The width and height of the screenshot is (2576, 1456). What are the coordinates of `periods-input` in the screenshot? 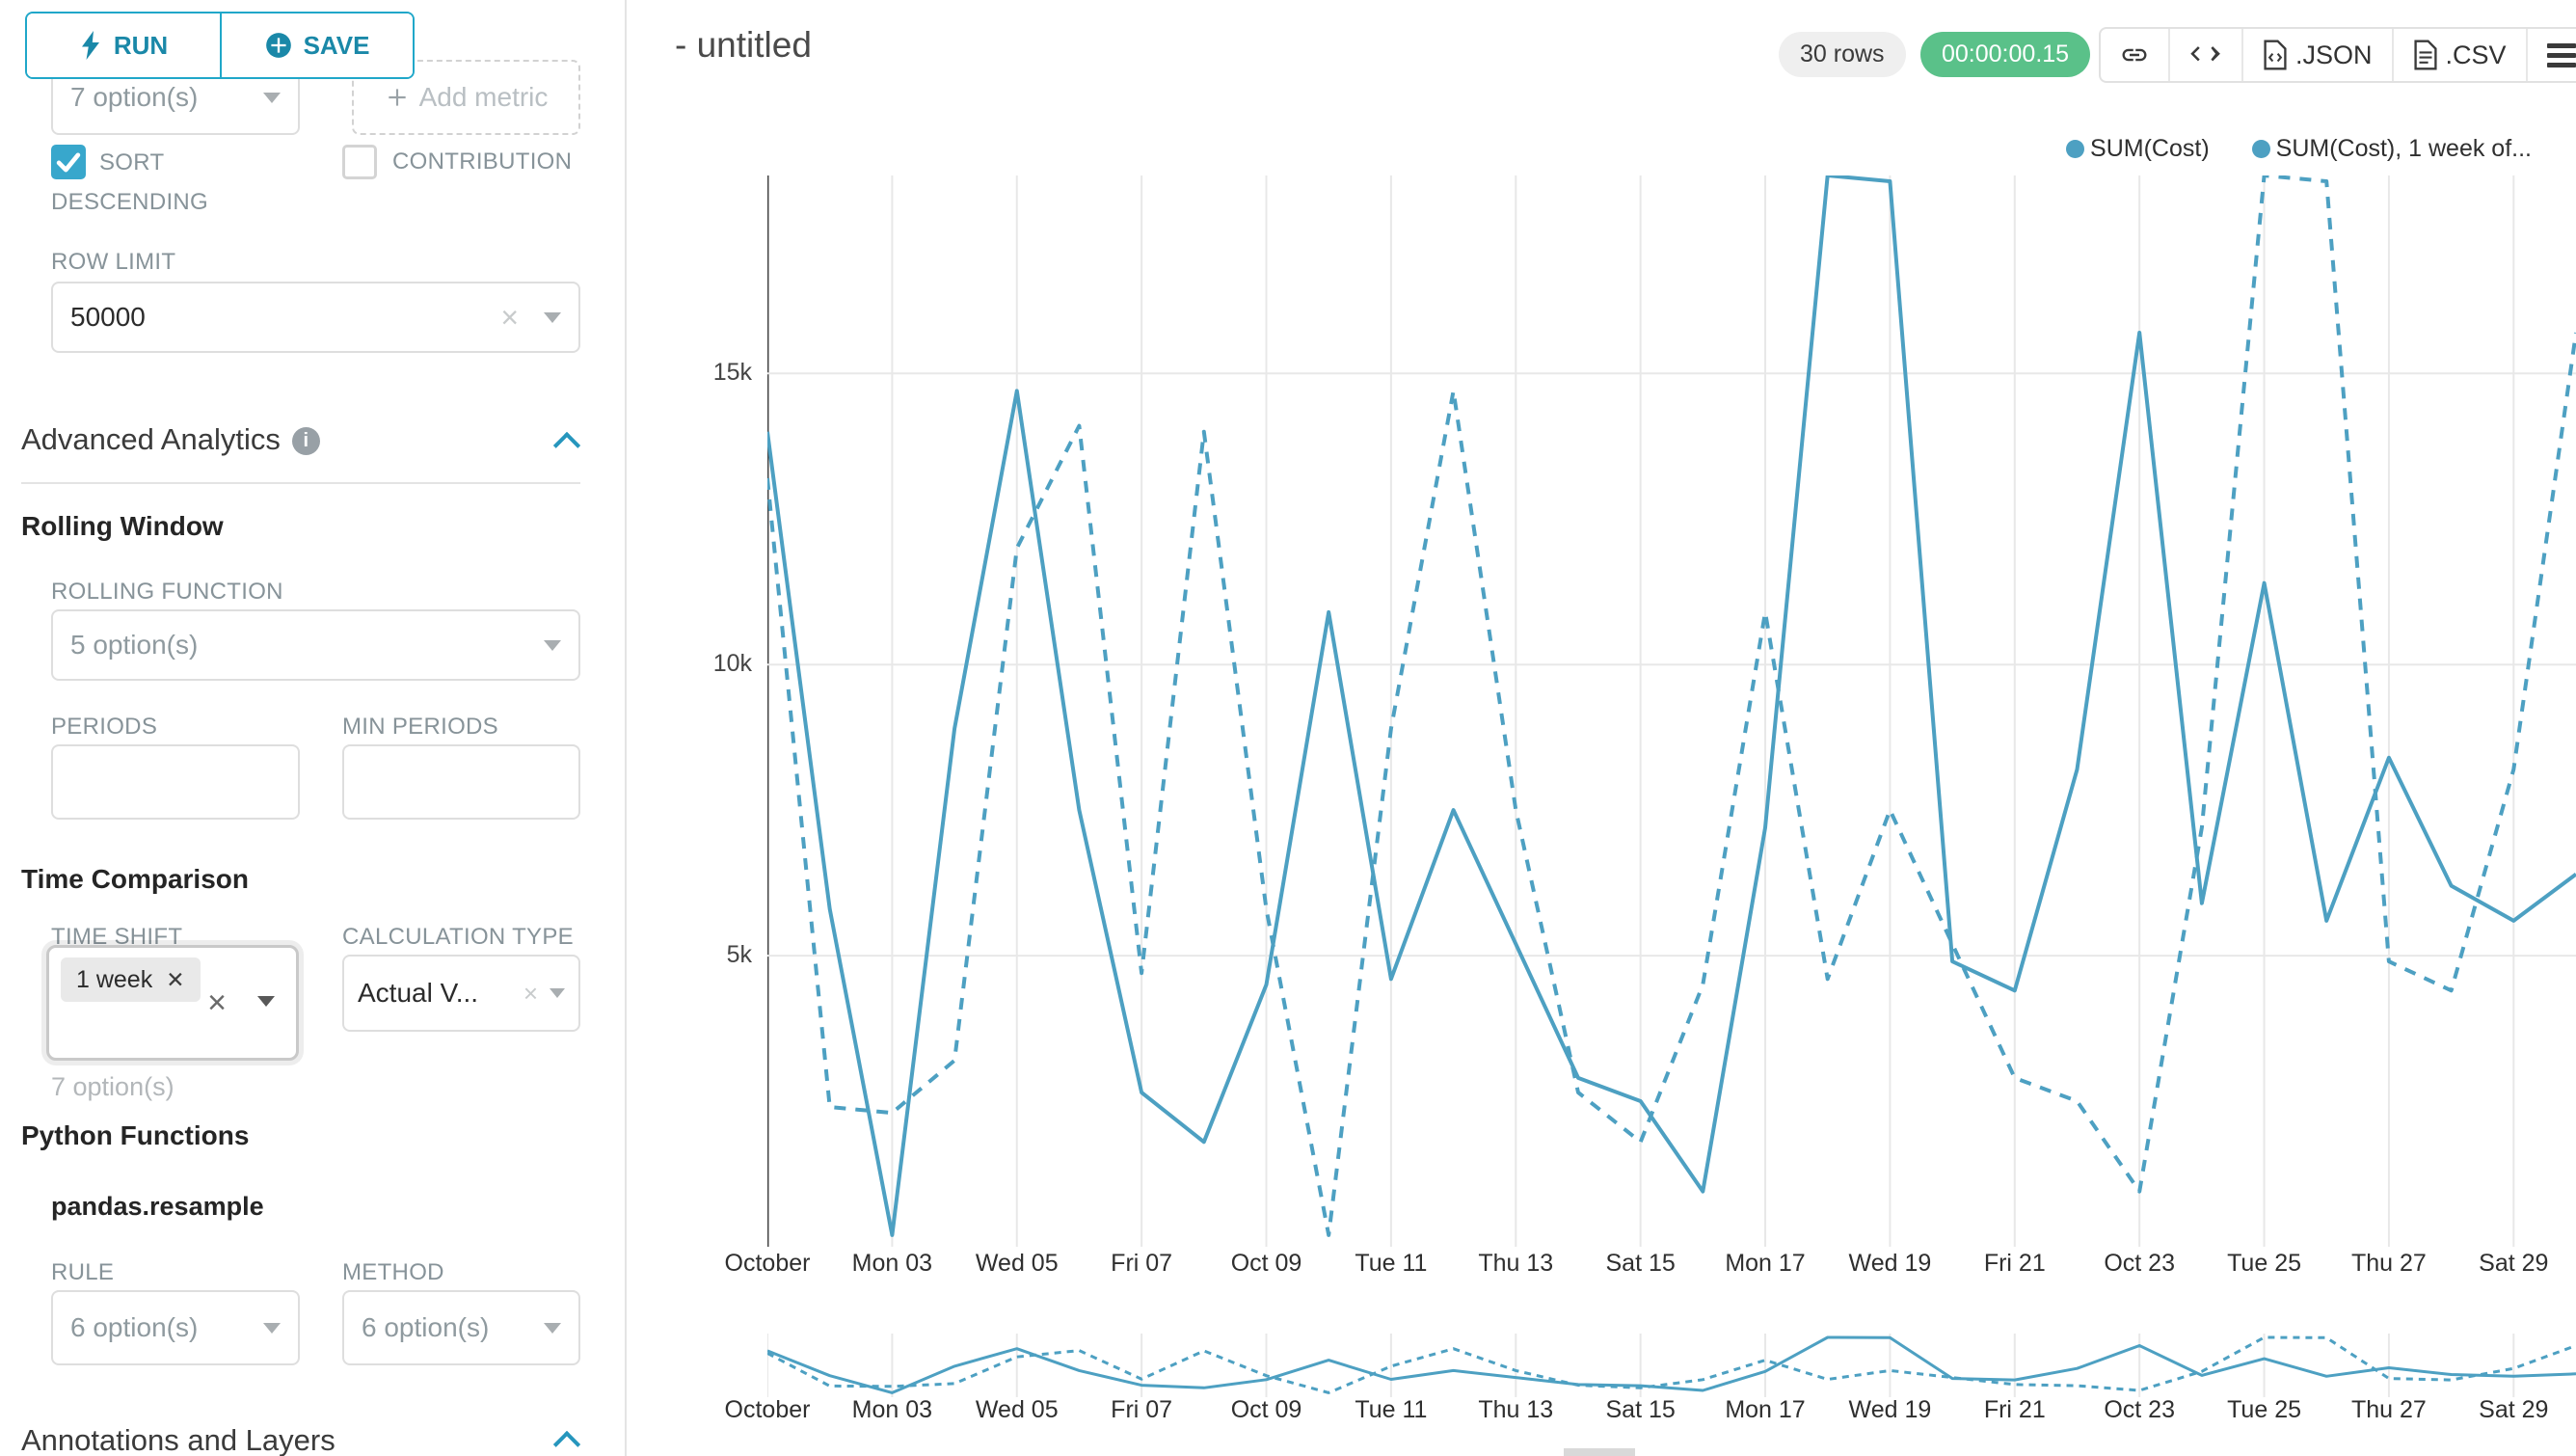 It's located at (176, 782).